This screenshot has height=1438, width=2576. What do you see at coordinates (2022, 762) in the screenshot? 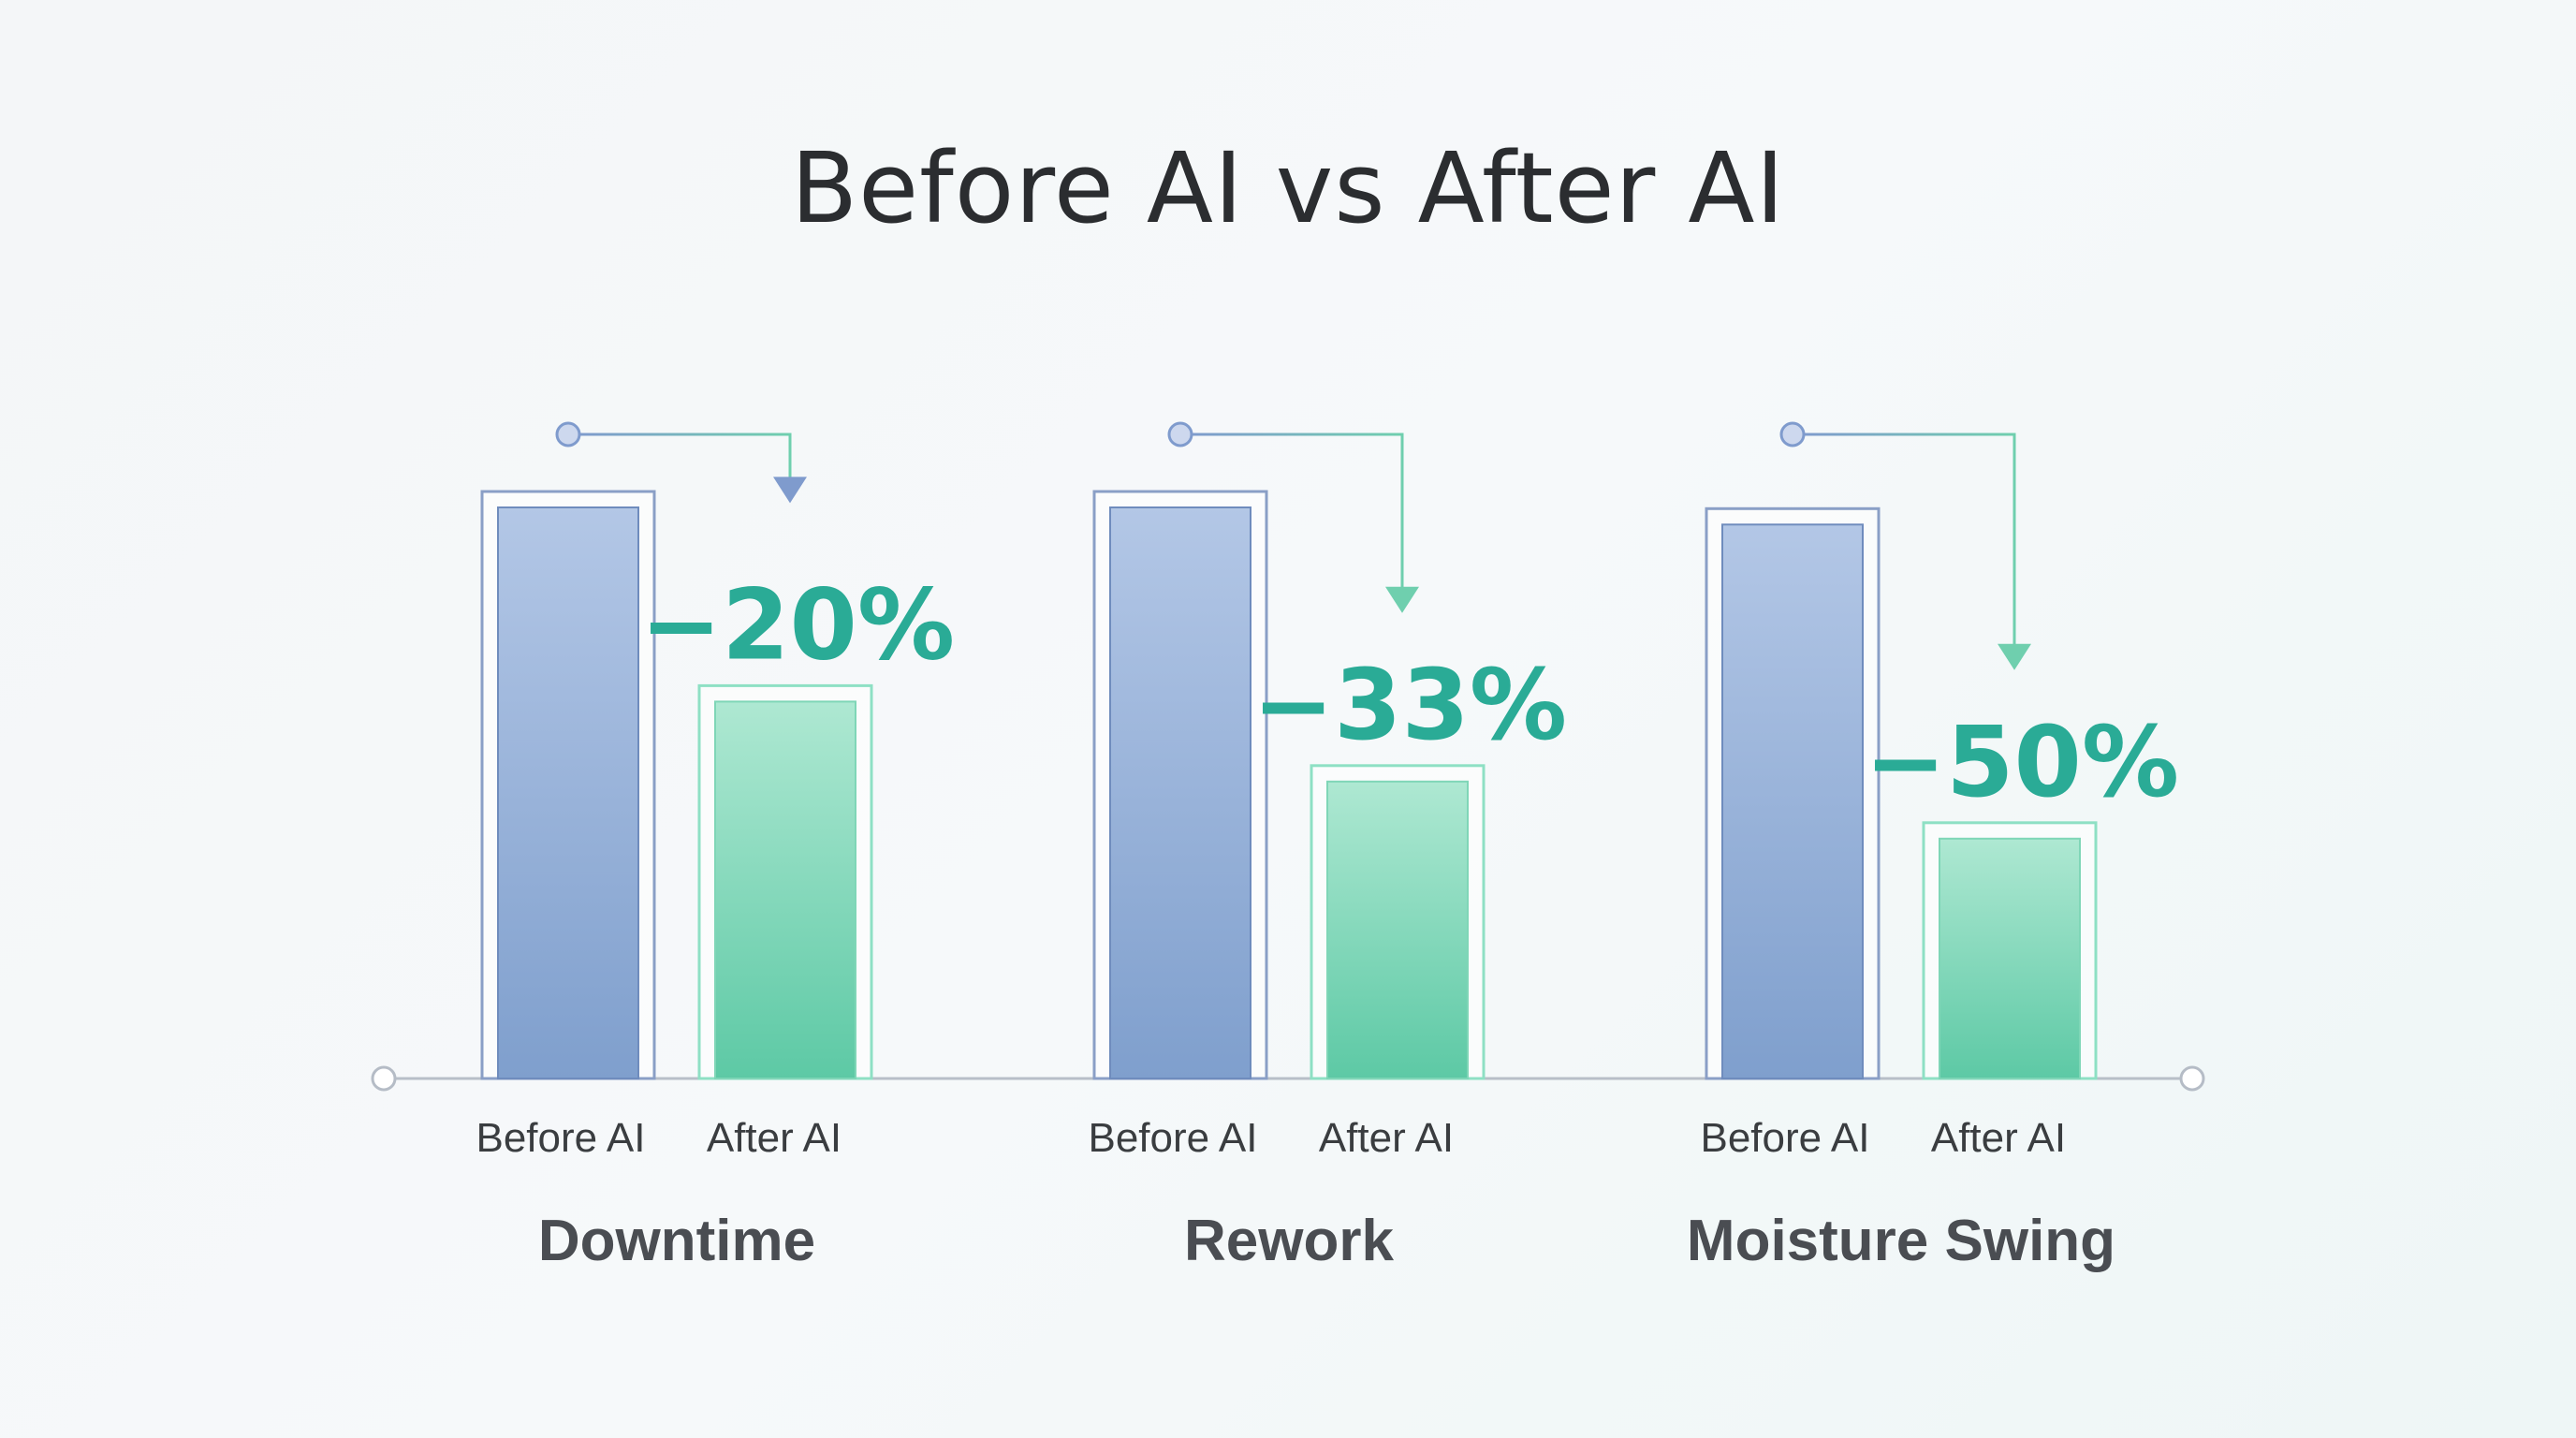
I see `change-percent-label: −50%` at bounding box center [2022, 762].